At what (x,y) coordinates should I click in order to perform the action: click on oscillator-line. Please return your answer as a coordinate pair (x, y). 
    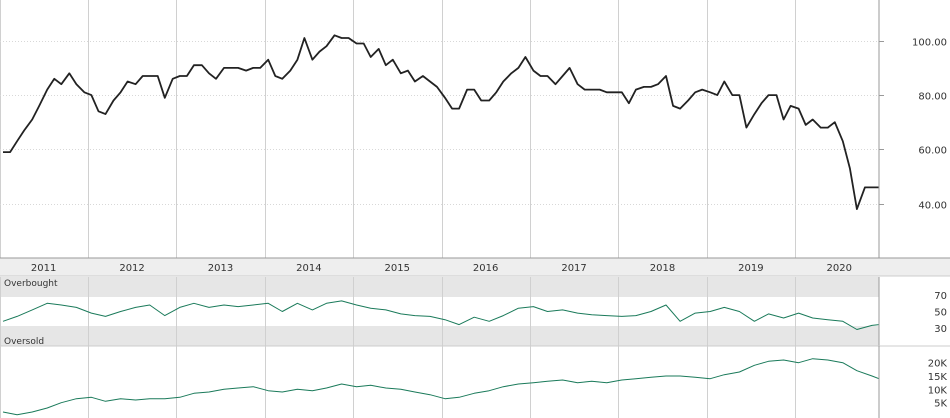
    Looking at the image, I should click on (441, 315).